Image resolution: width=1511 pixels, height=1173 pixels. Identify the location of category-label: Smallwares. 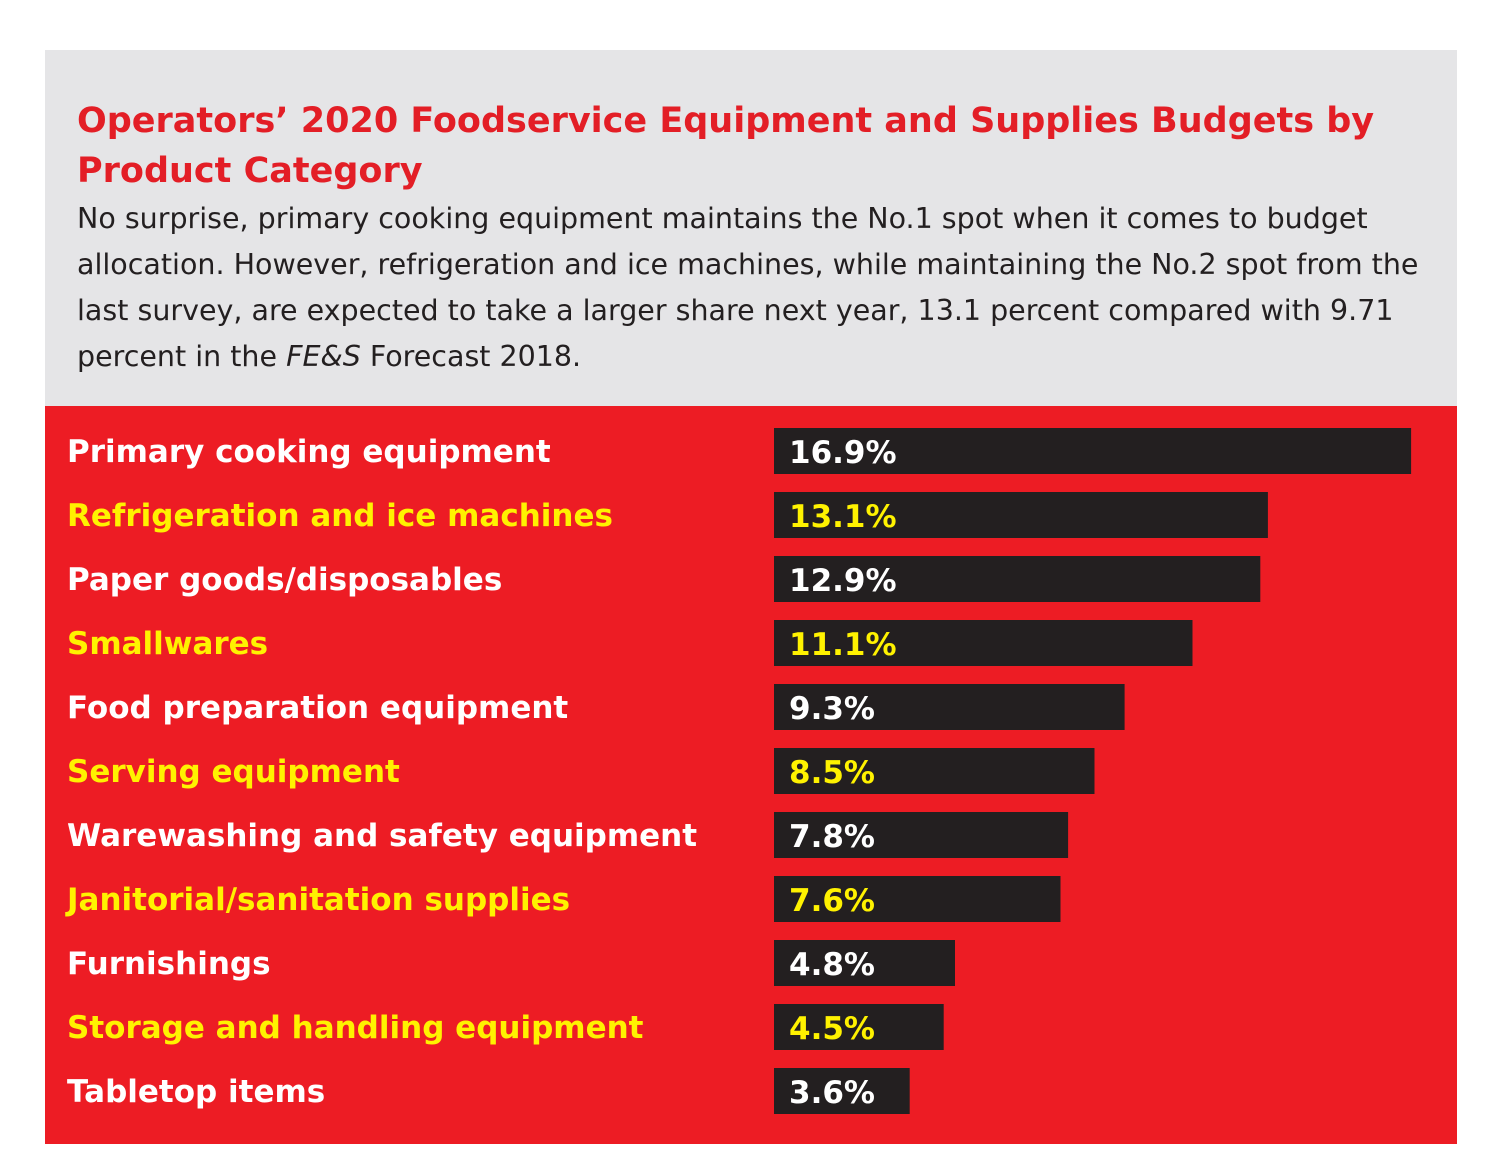
(167, 644).